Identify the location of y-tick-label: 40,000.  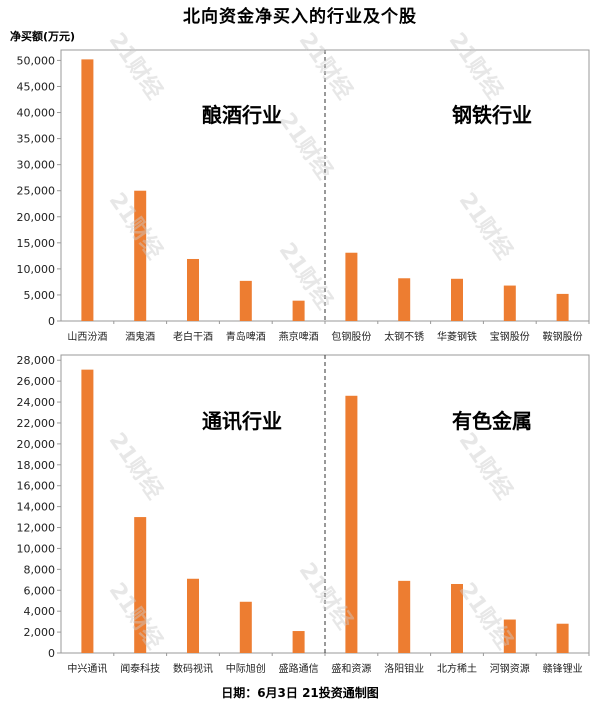
(36, 113).